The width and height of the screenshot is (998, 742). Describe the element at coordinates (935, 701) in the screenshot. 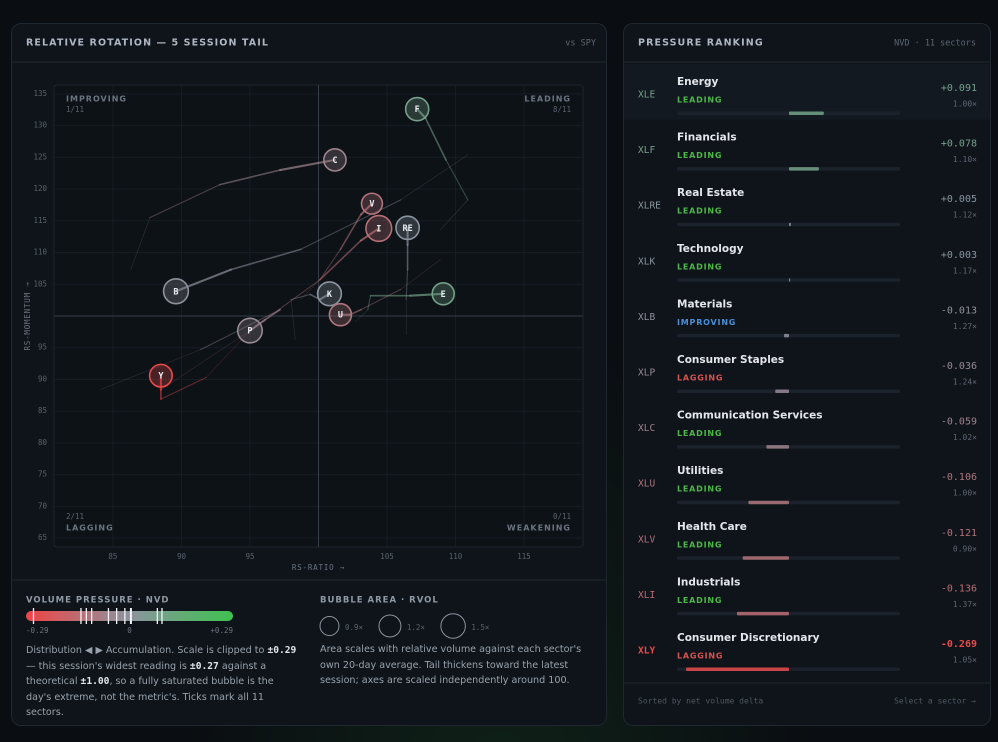

I see `footer-action: Select a sector →` at that location.